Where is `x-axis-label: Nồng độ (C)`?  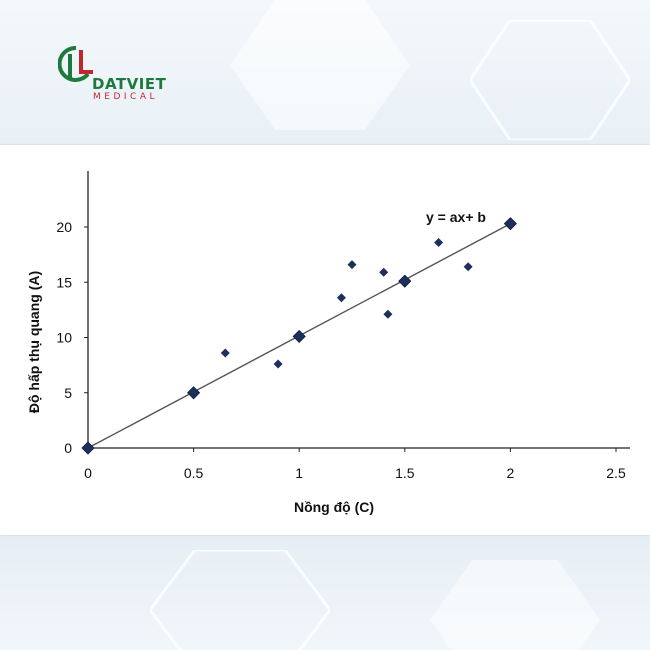 x-axis-label: Nồng độ (C) is located at coordinates (334, 507).